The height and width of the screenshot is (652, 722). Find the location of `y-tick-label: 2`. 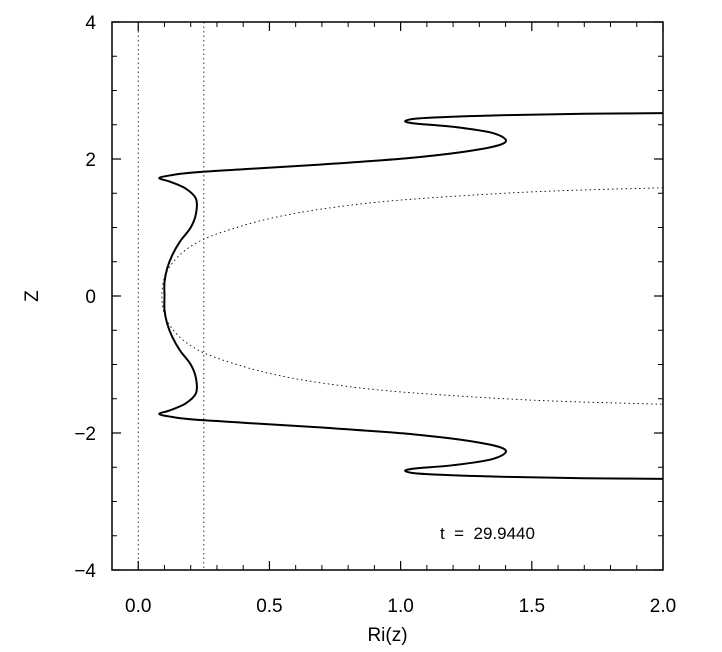

y-tick-label: 2 is located at coordinates (90, 160).